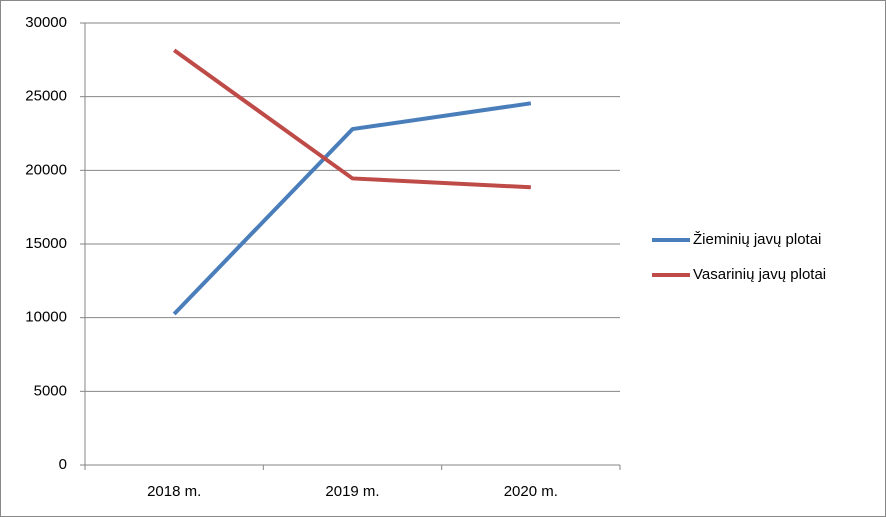 This screenshot has width=886, height=517. Describe the element at coordinates (759, 274) in the screenshot. I see `legend-label: Vasarinių javų plotai` at that location.